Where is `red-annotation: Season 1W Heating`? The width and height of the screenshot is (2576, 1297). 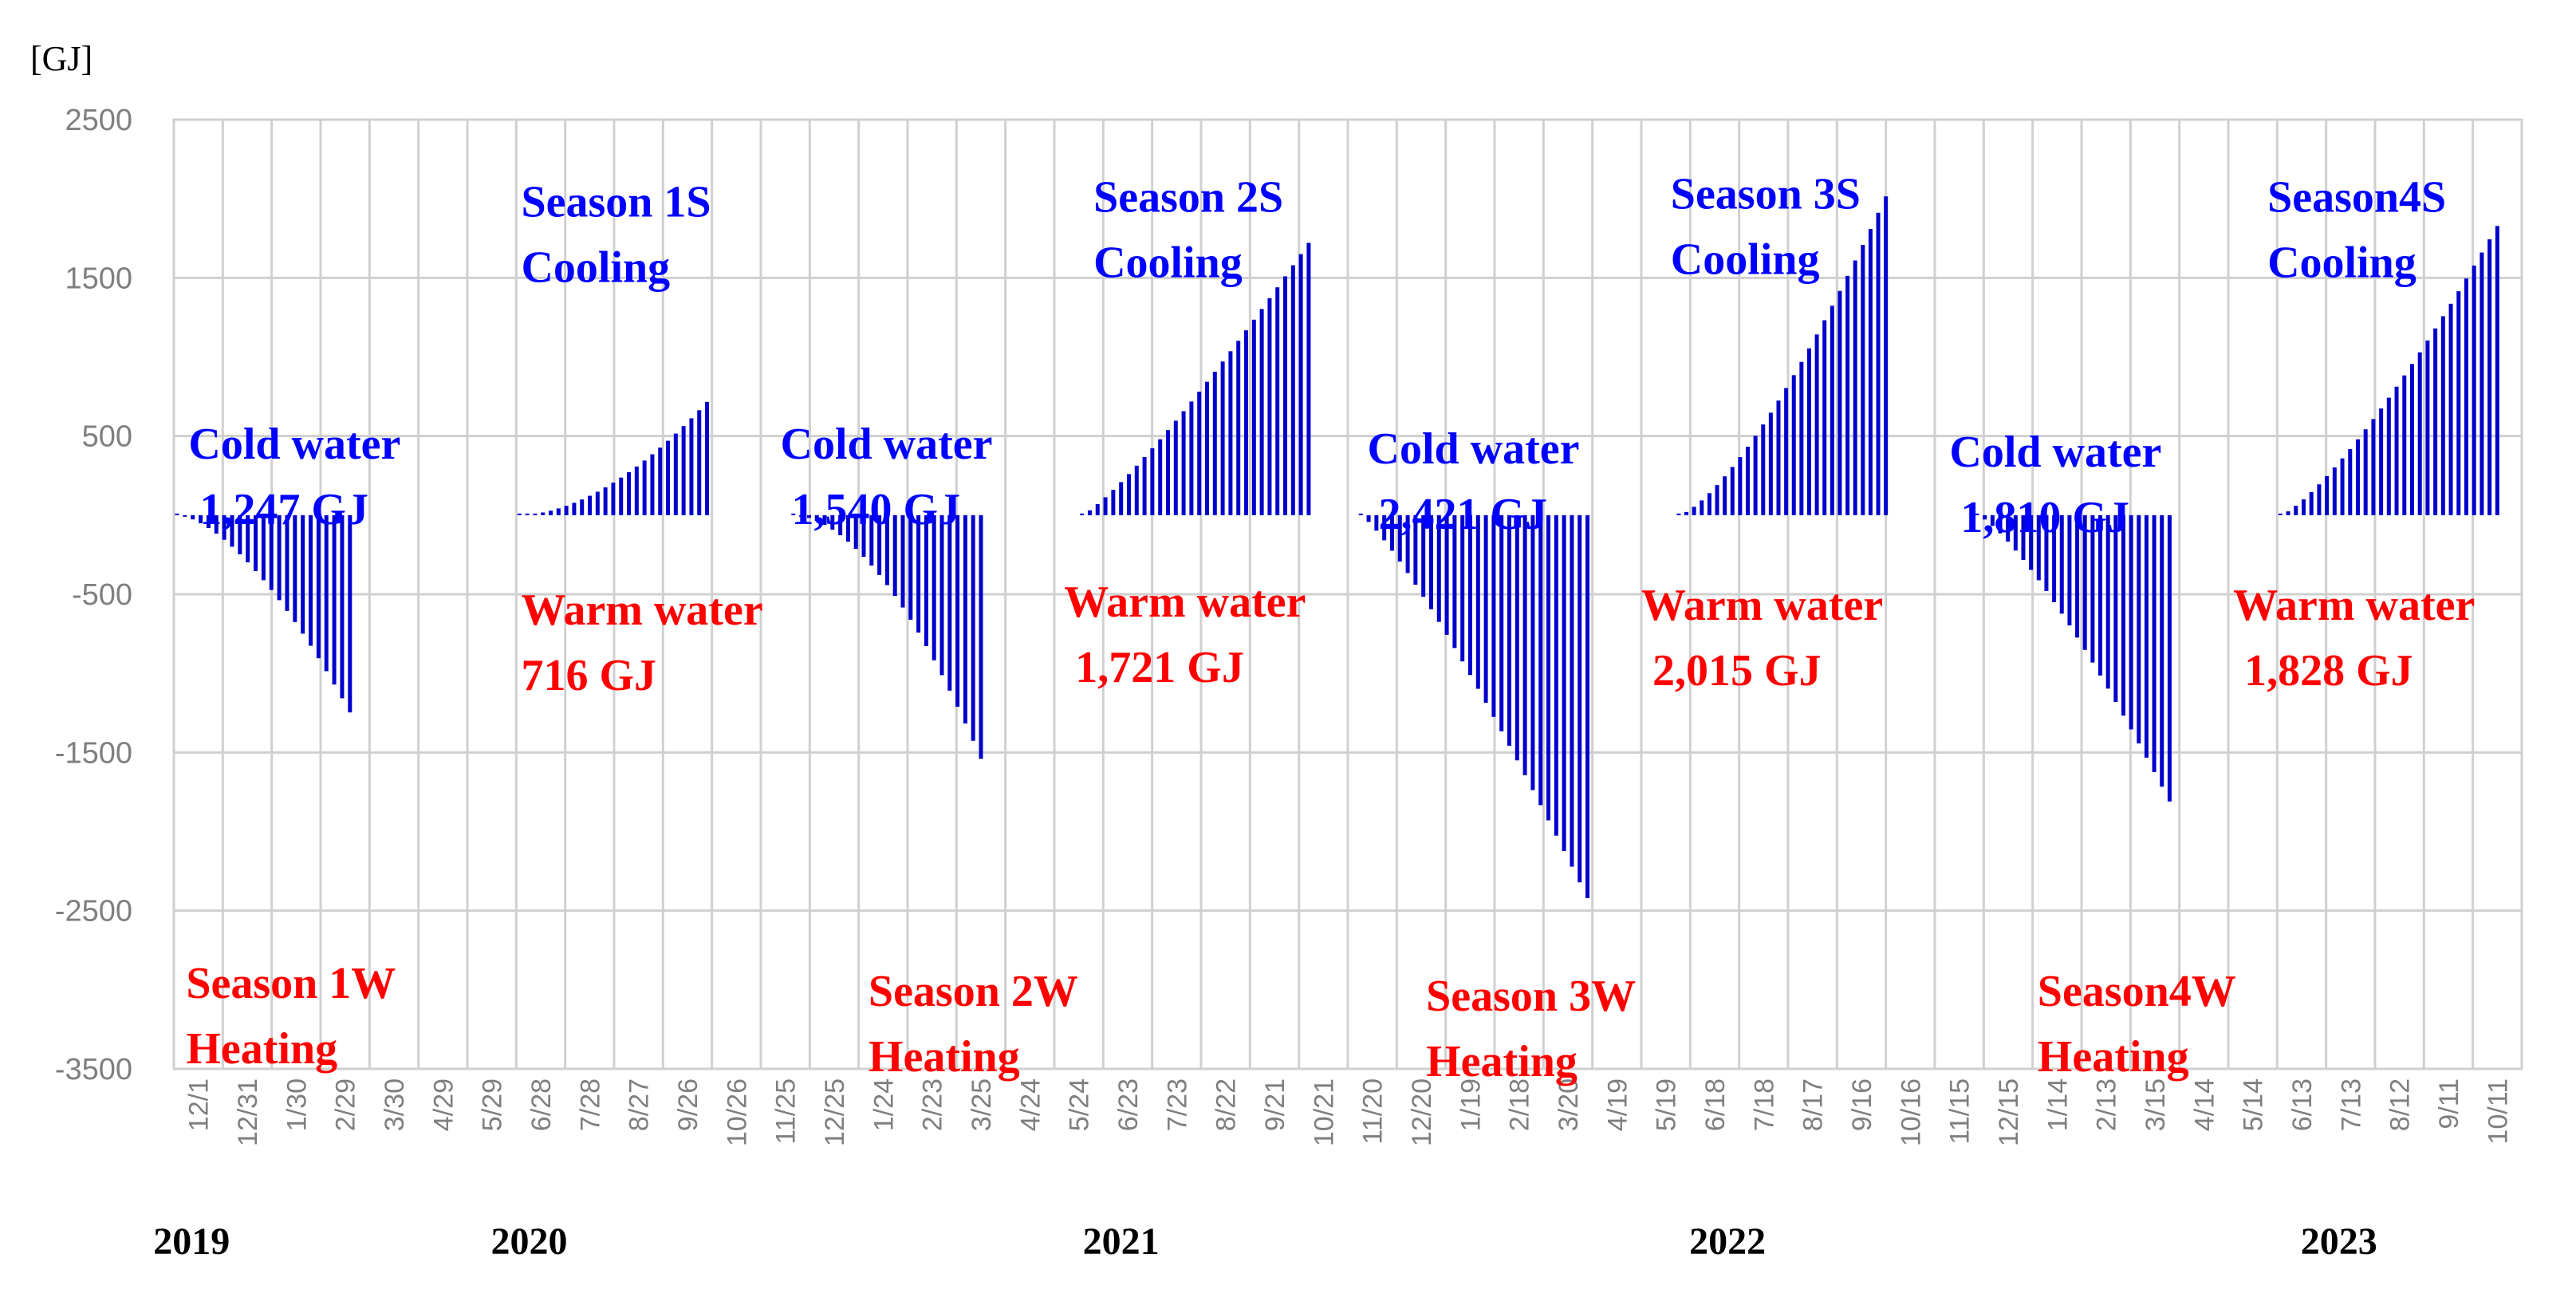
red-annotation: Season 1W Heating is located at coordinates (291, 1016).